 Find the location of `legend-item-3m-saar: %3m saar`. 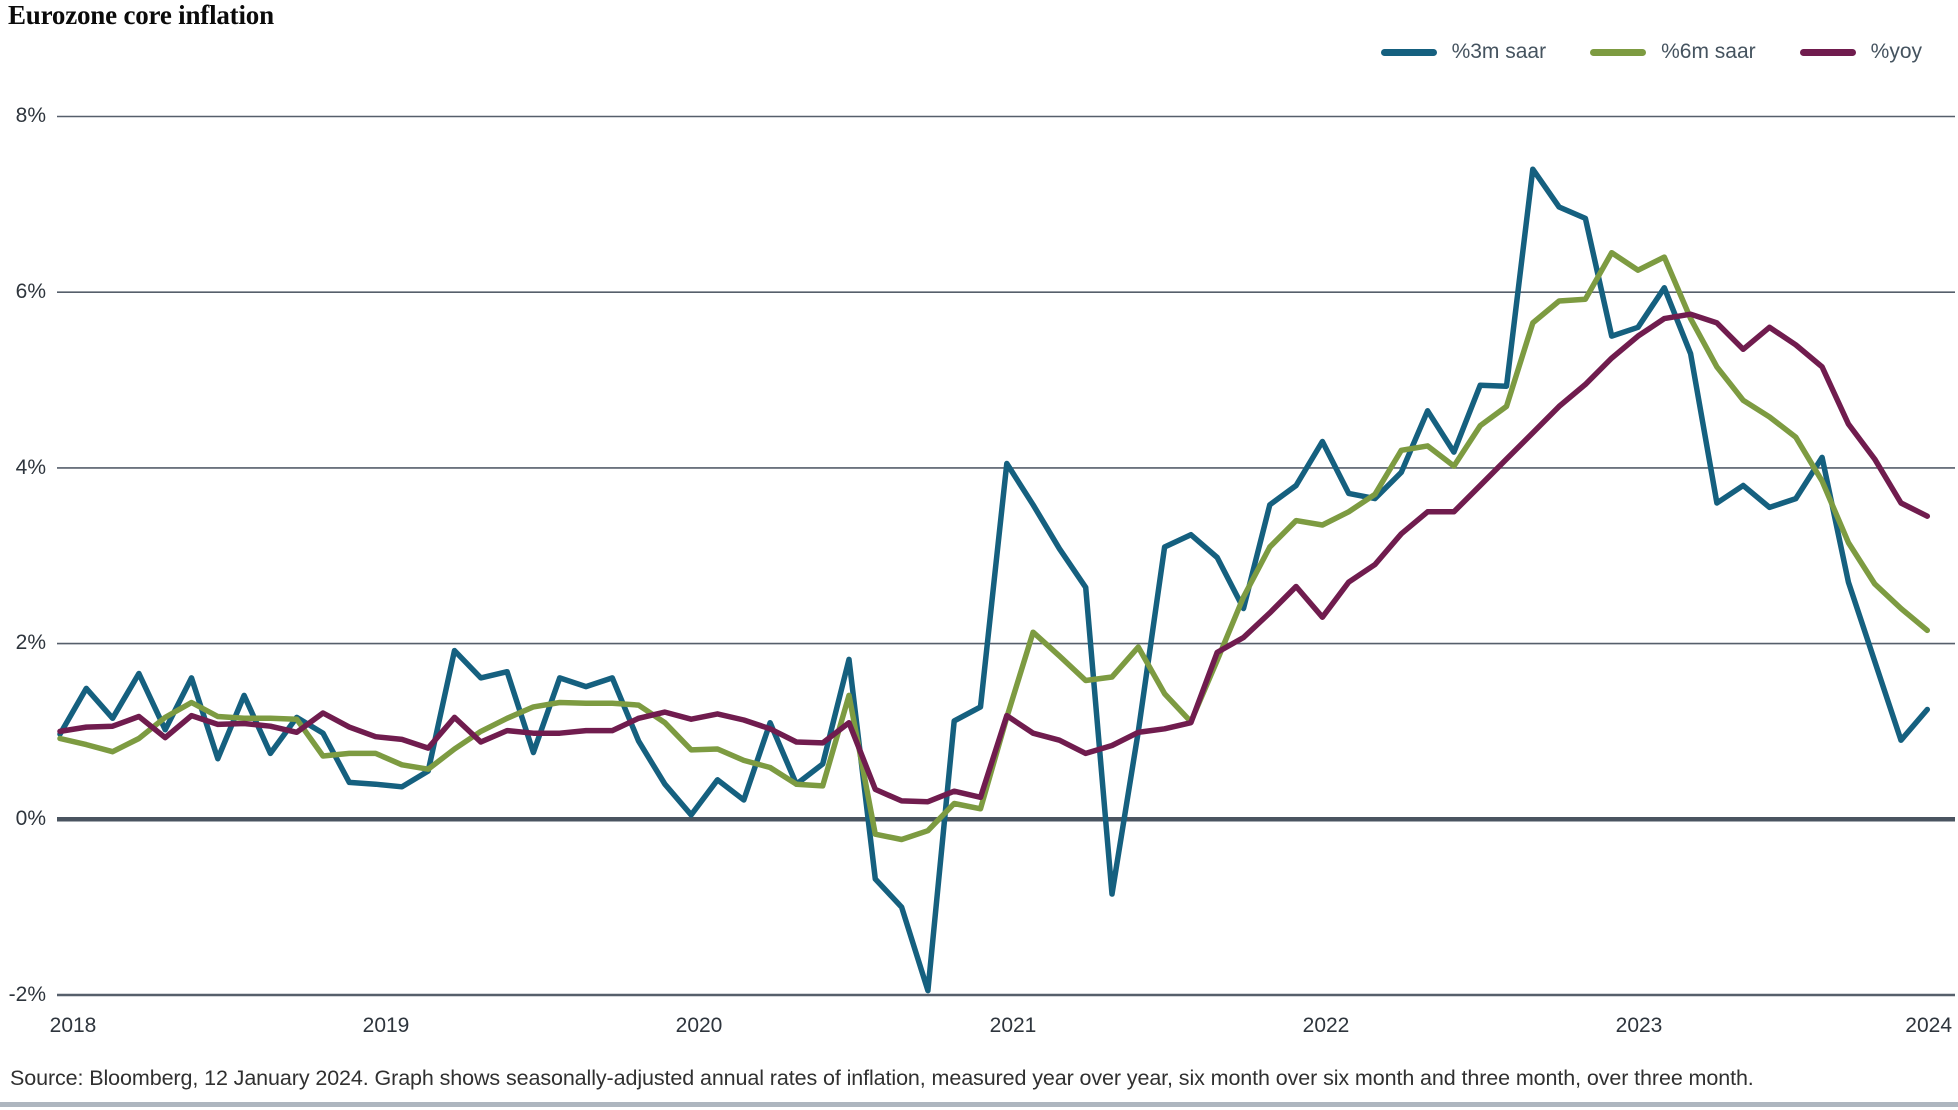

legend-item-3m-saar: %3m saar is located at coordinates (1463, 52).